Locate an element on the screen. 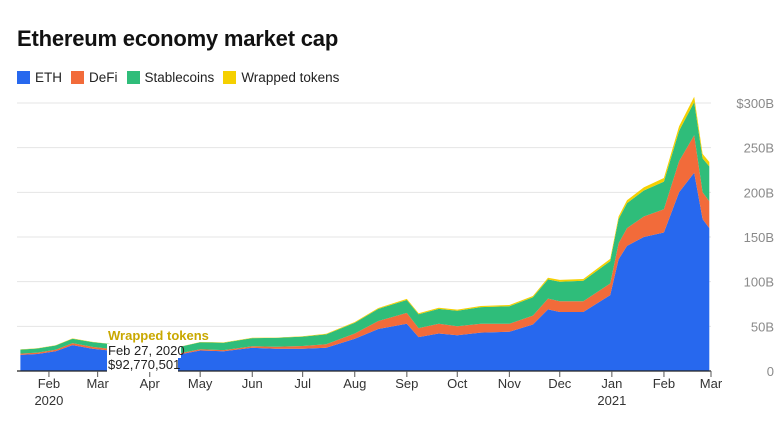  y-tick-label: 0 is located at coordinates (770, 371).